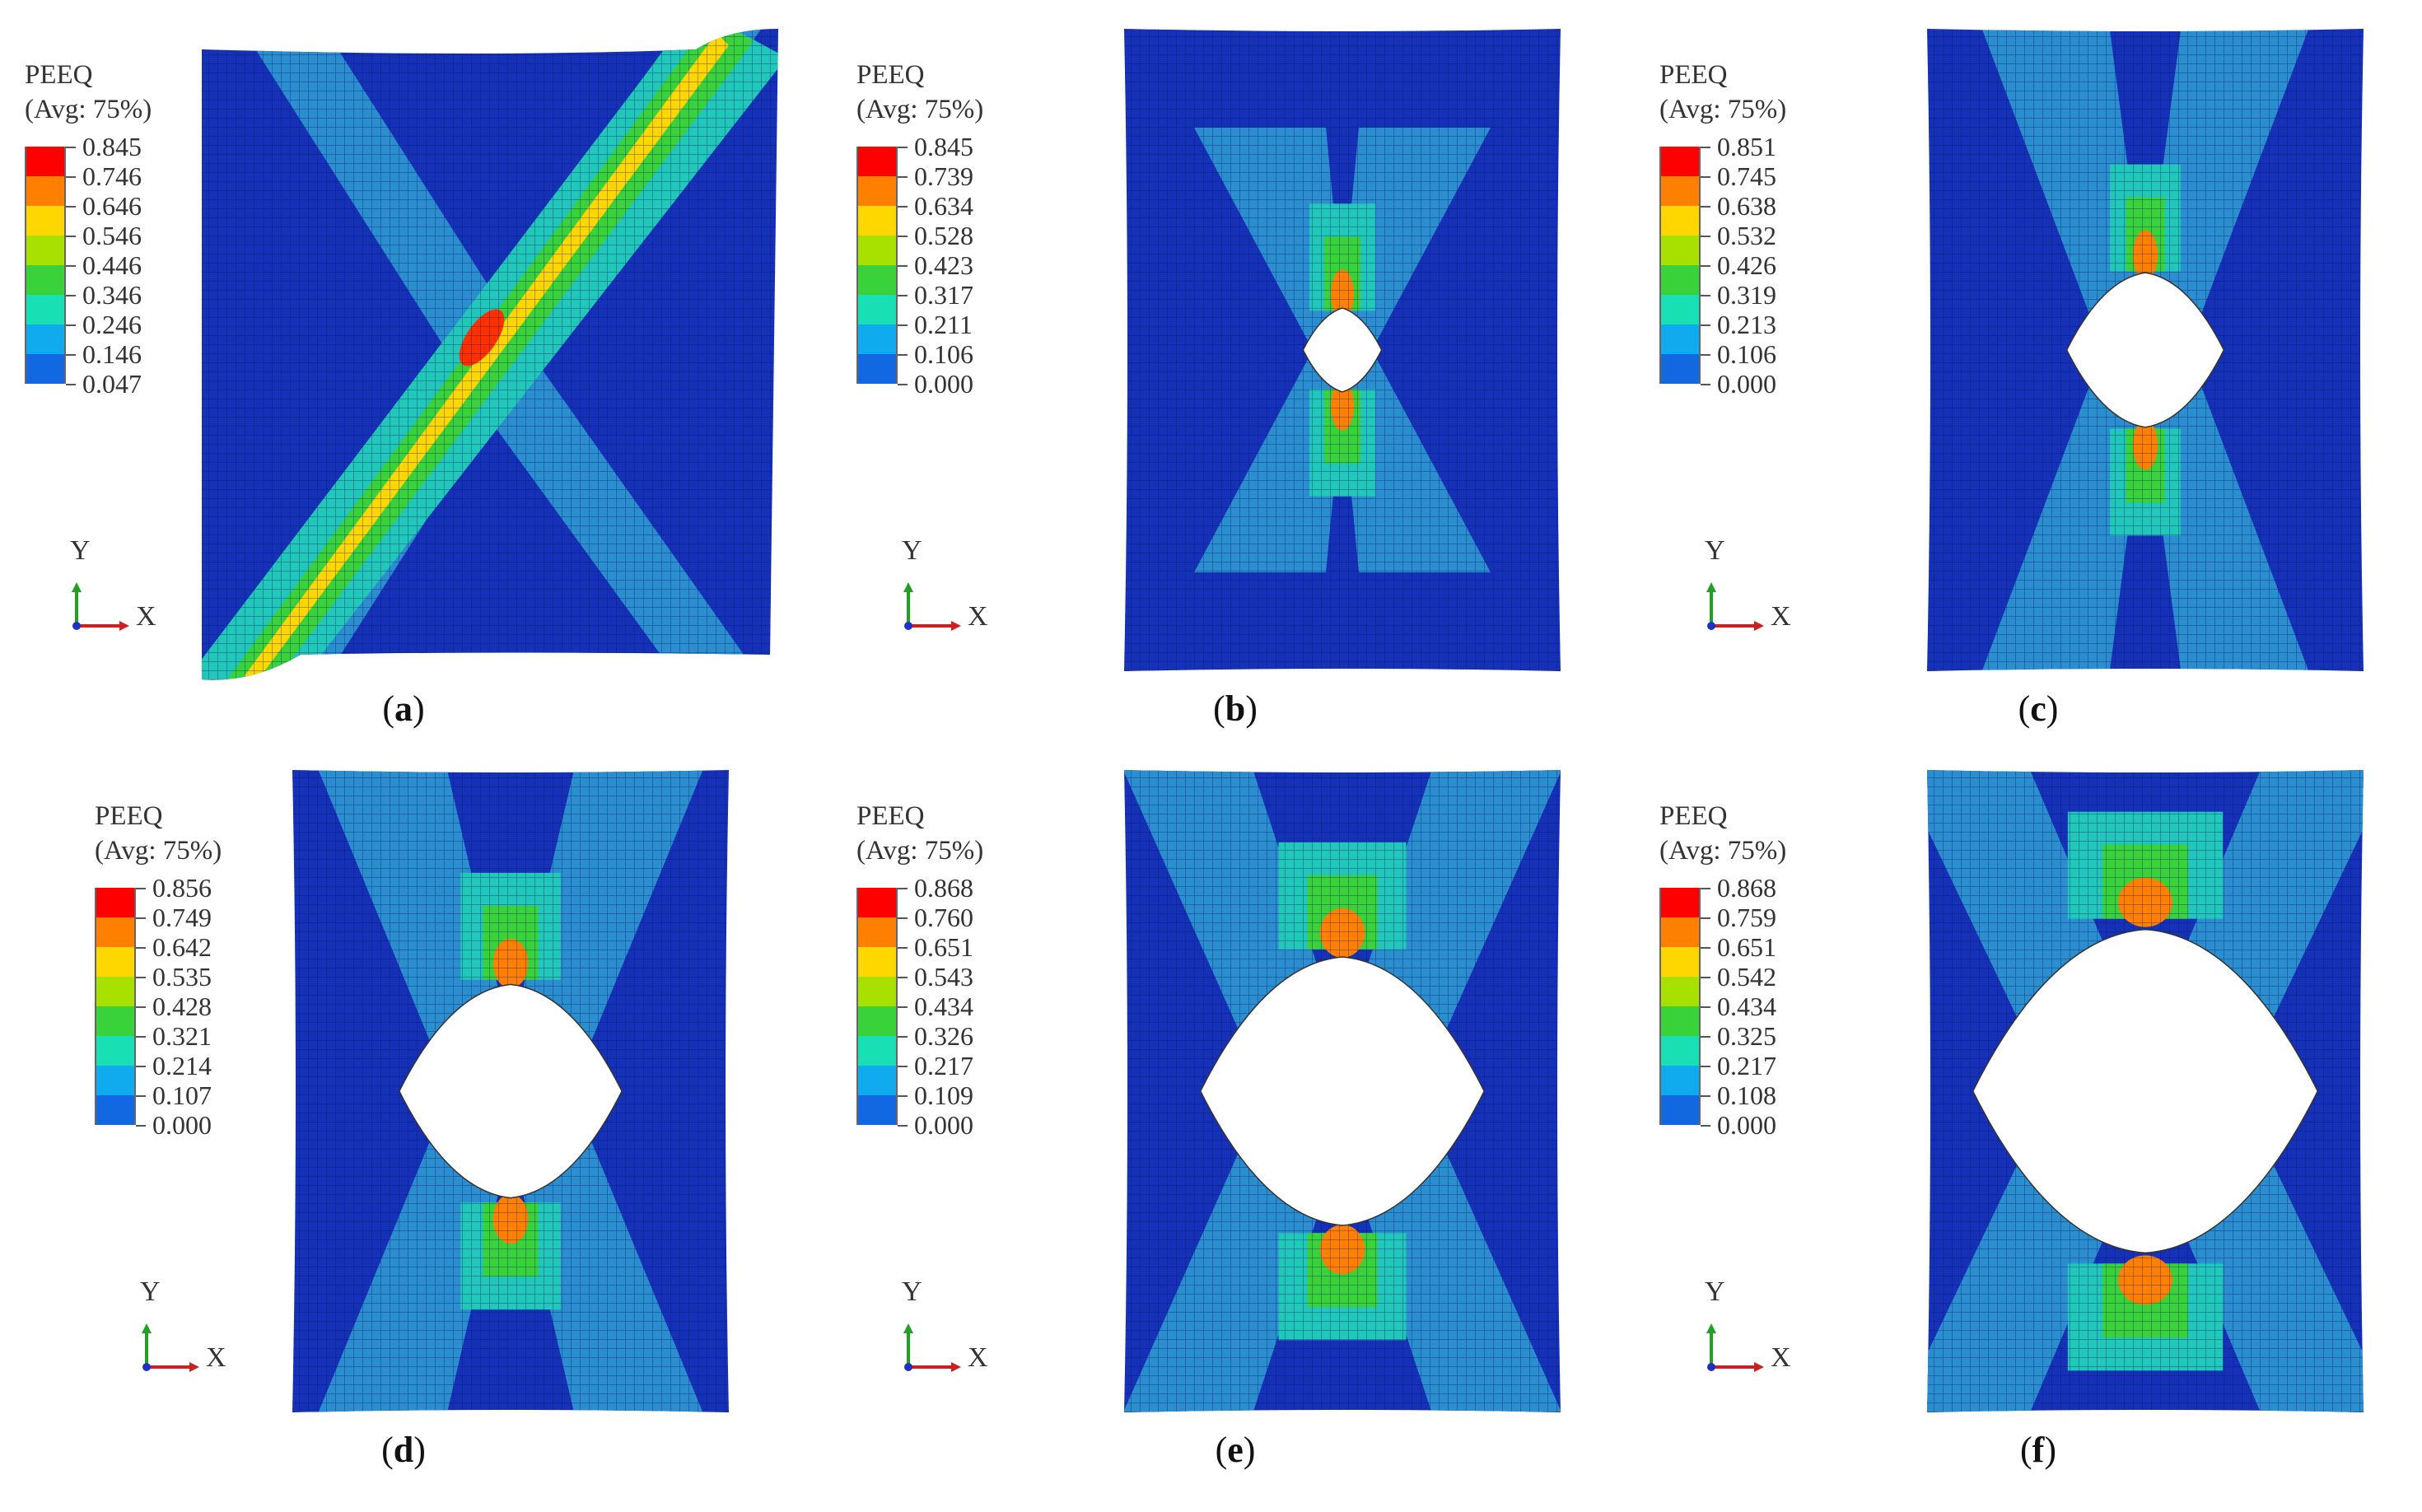 This screenshot has width=2422, height=1512. I want to click on legend-value: 0.749, so click(182, 917).